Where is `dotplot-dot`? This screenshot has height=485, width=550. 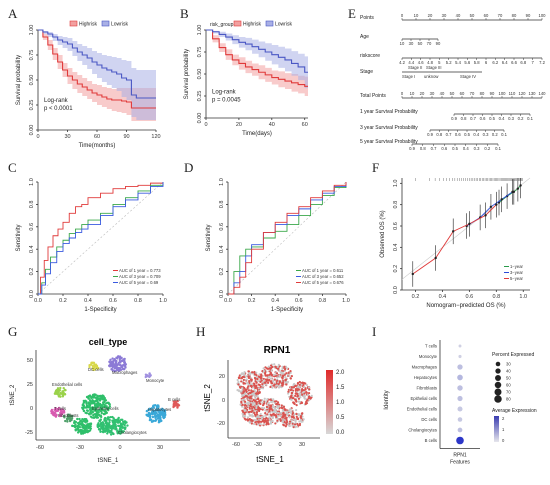
dotplot-dot is located at coordinates (460, 440).